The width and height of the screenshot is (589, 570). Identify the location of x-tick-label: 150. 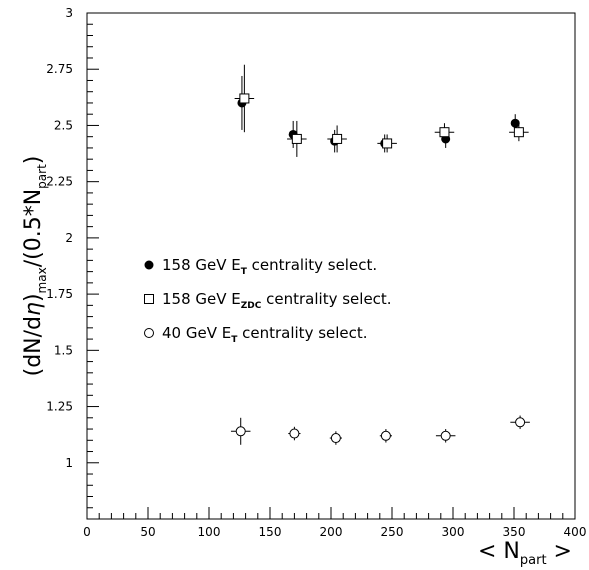
(270, 532).